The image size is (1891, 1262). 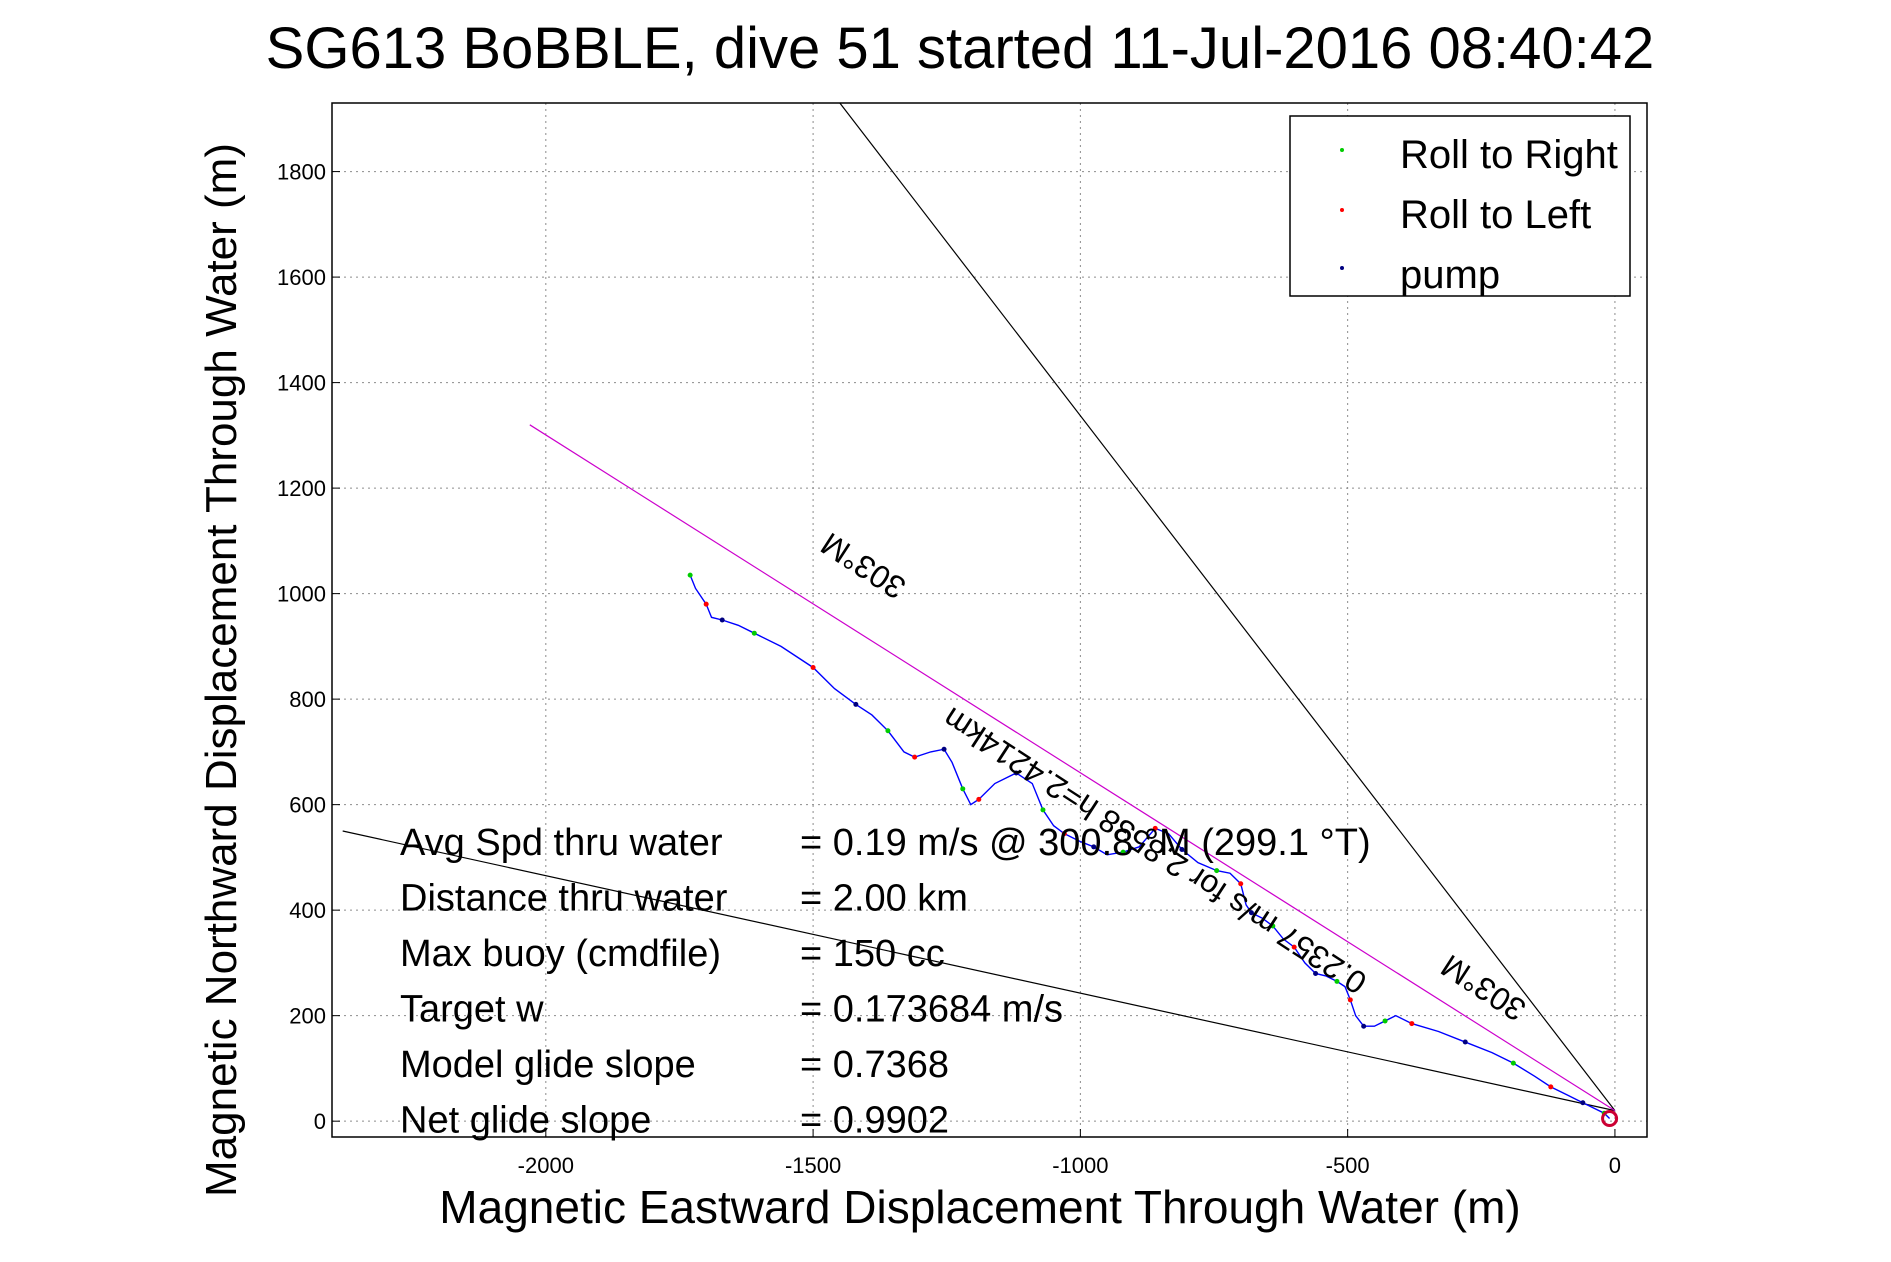 What do you see at coordinates (301, 277) in the screenshot?
I see `y-tick-label: 1600` at bounding box center [301, 277].